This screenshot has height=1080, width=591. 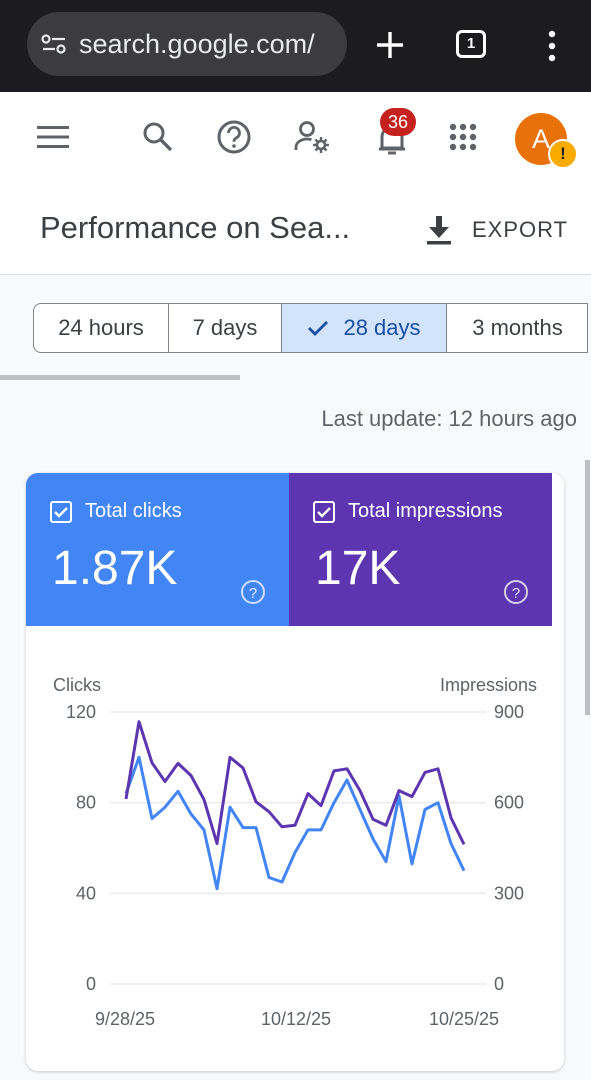 I want to click on tune-icon, so click(x=53, y=44).